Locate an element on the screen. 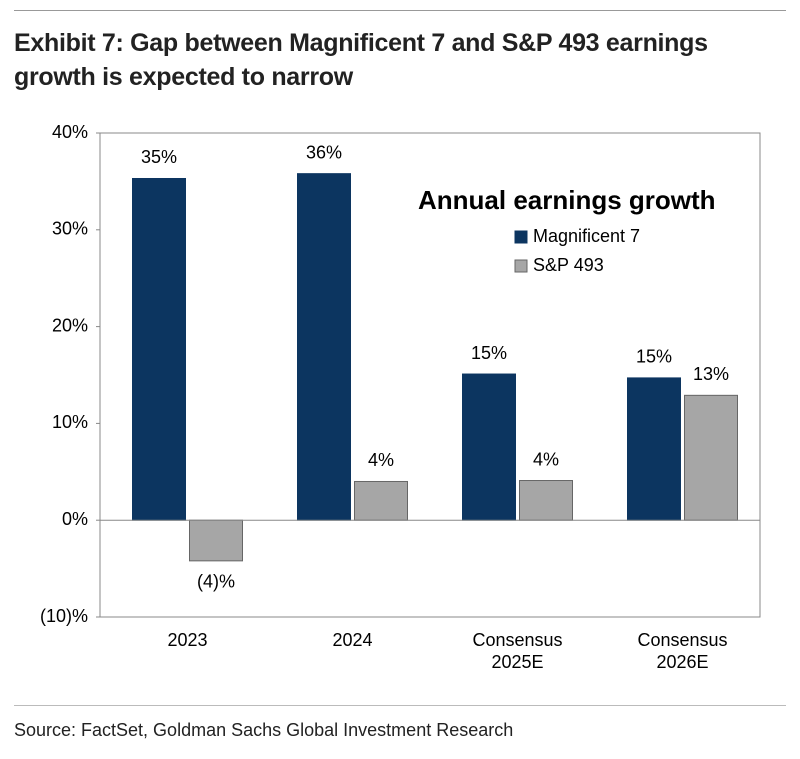  x-tick-text: 2023 is located at coordinates (187, 640).